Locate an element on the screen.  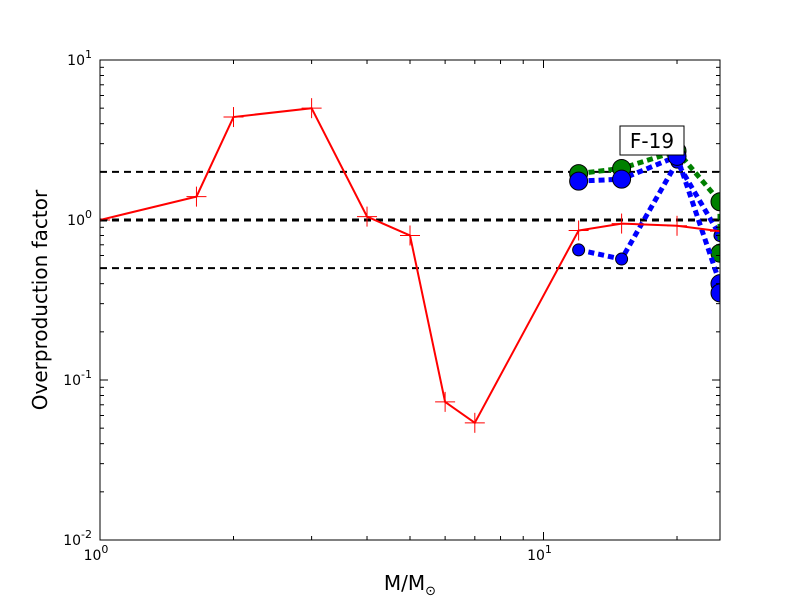
y-tick-label-3: 10¹ is located at coordinates (79, 58).